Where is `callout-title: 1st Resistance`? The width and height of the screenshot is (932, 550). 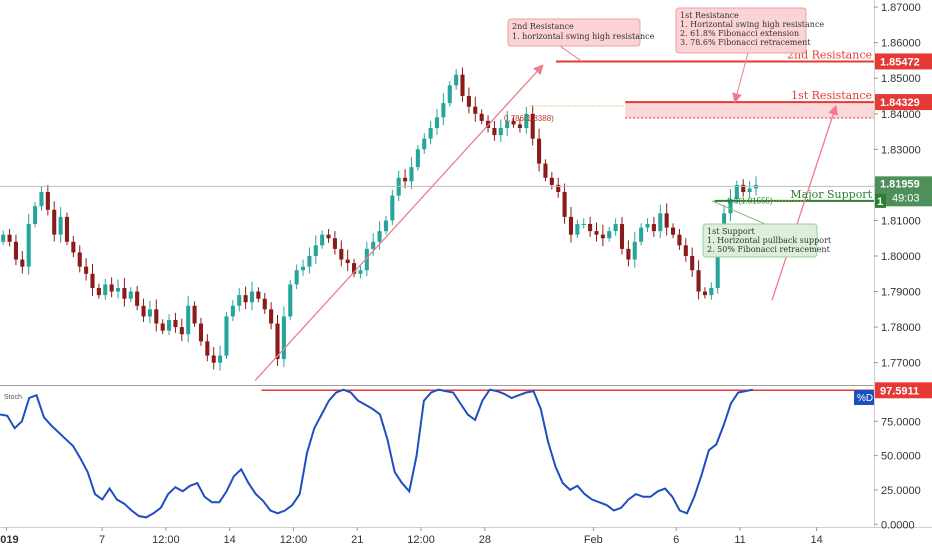 callout-title: 1st Resistance is located at coordinates (709, 15).